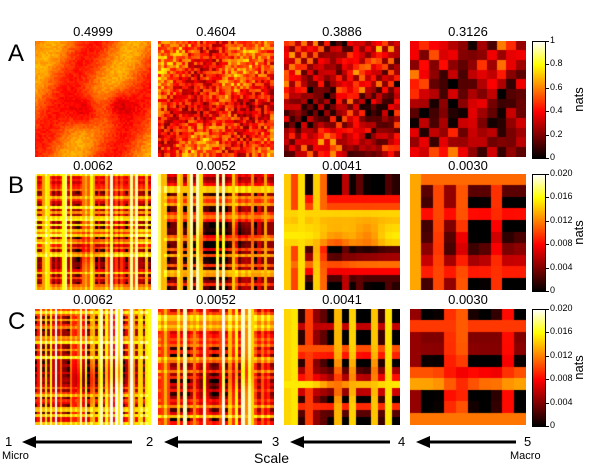 This screenshot has width=598, height=475. What do you see at coordinates (528, 441) in the screenshot?
I see `scale-tick-label: 5` at bounding box center [528, 441].